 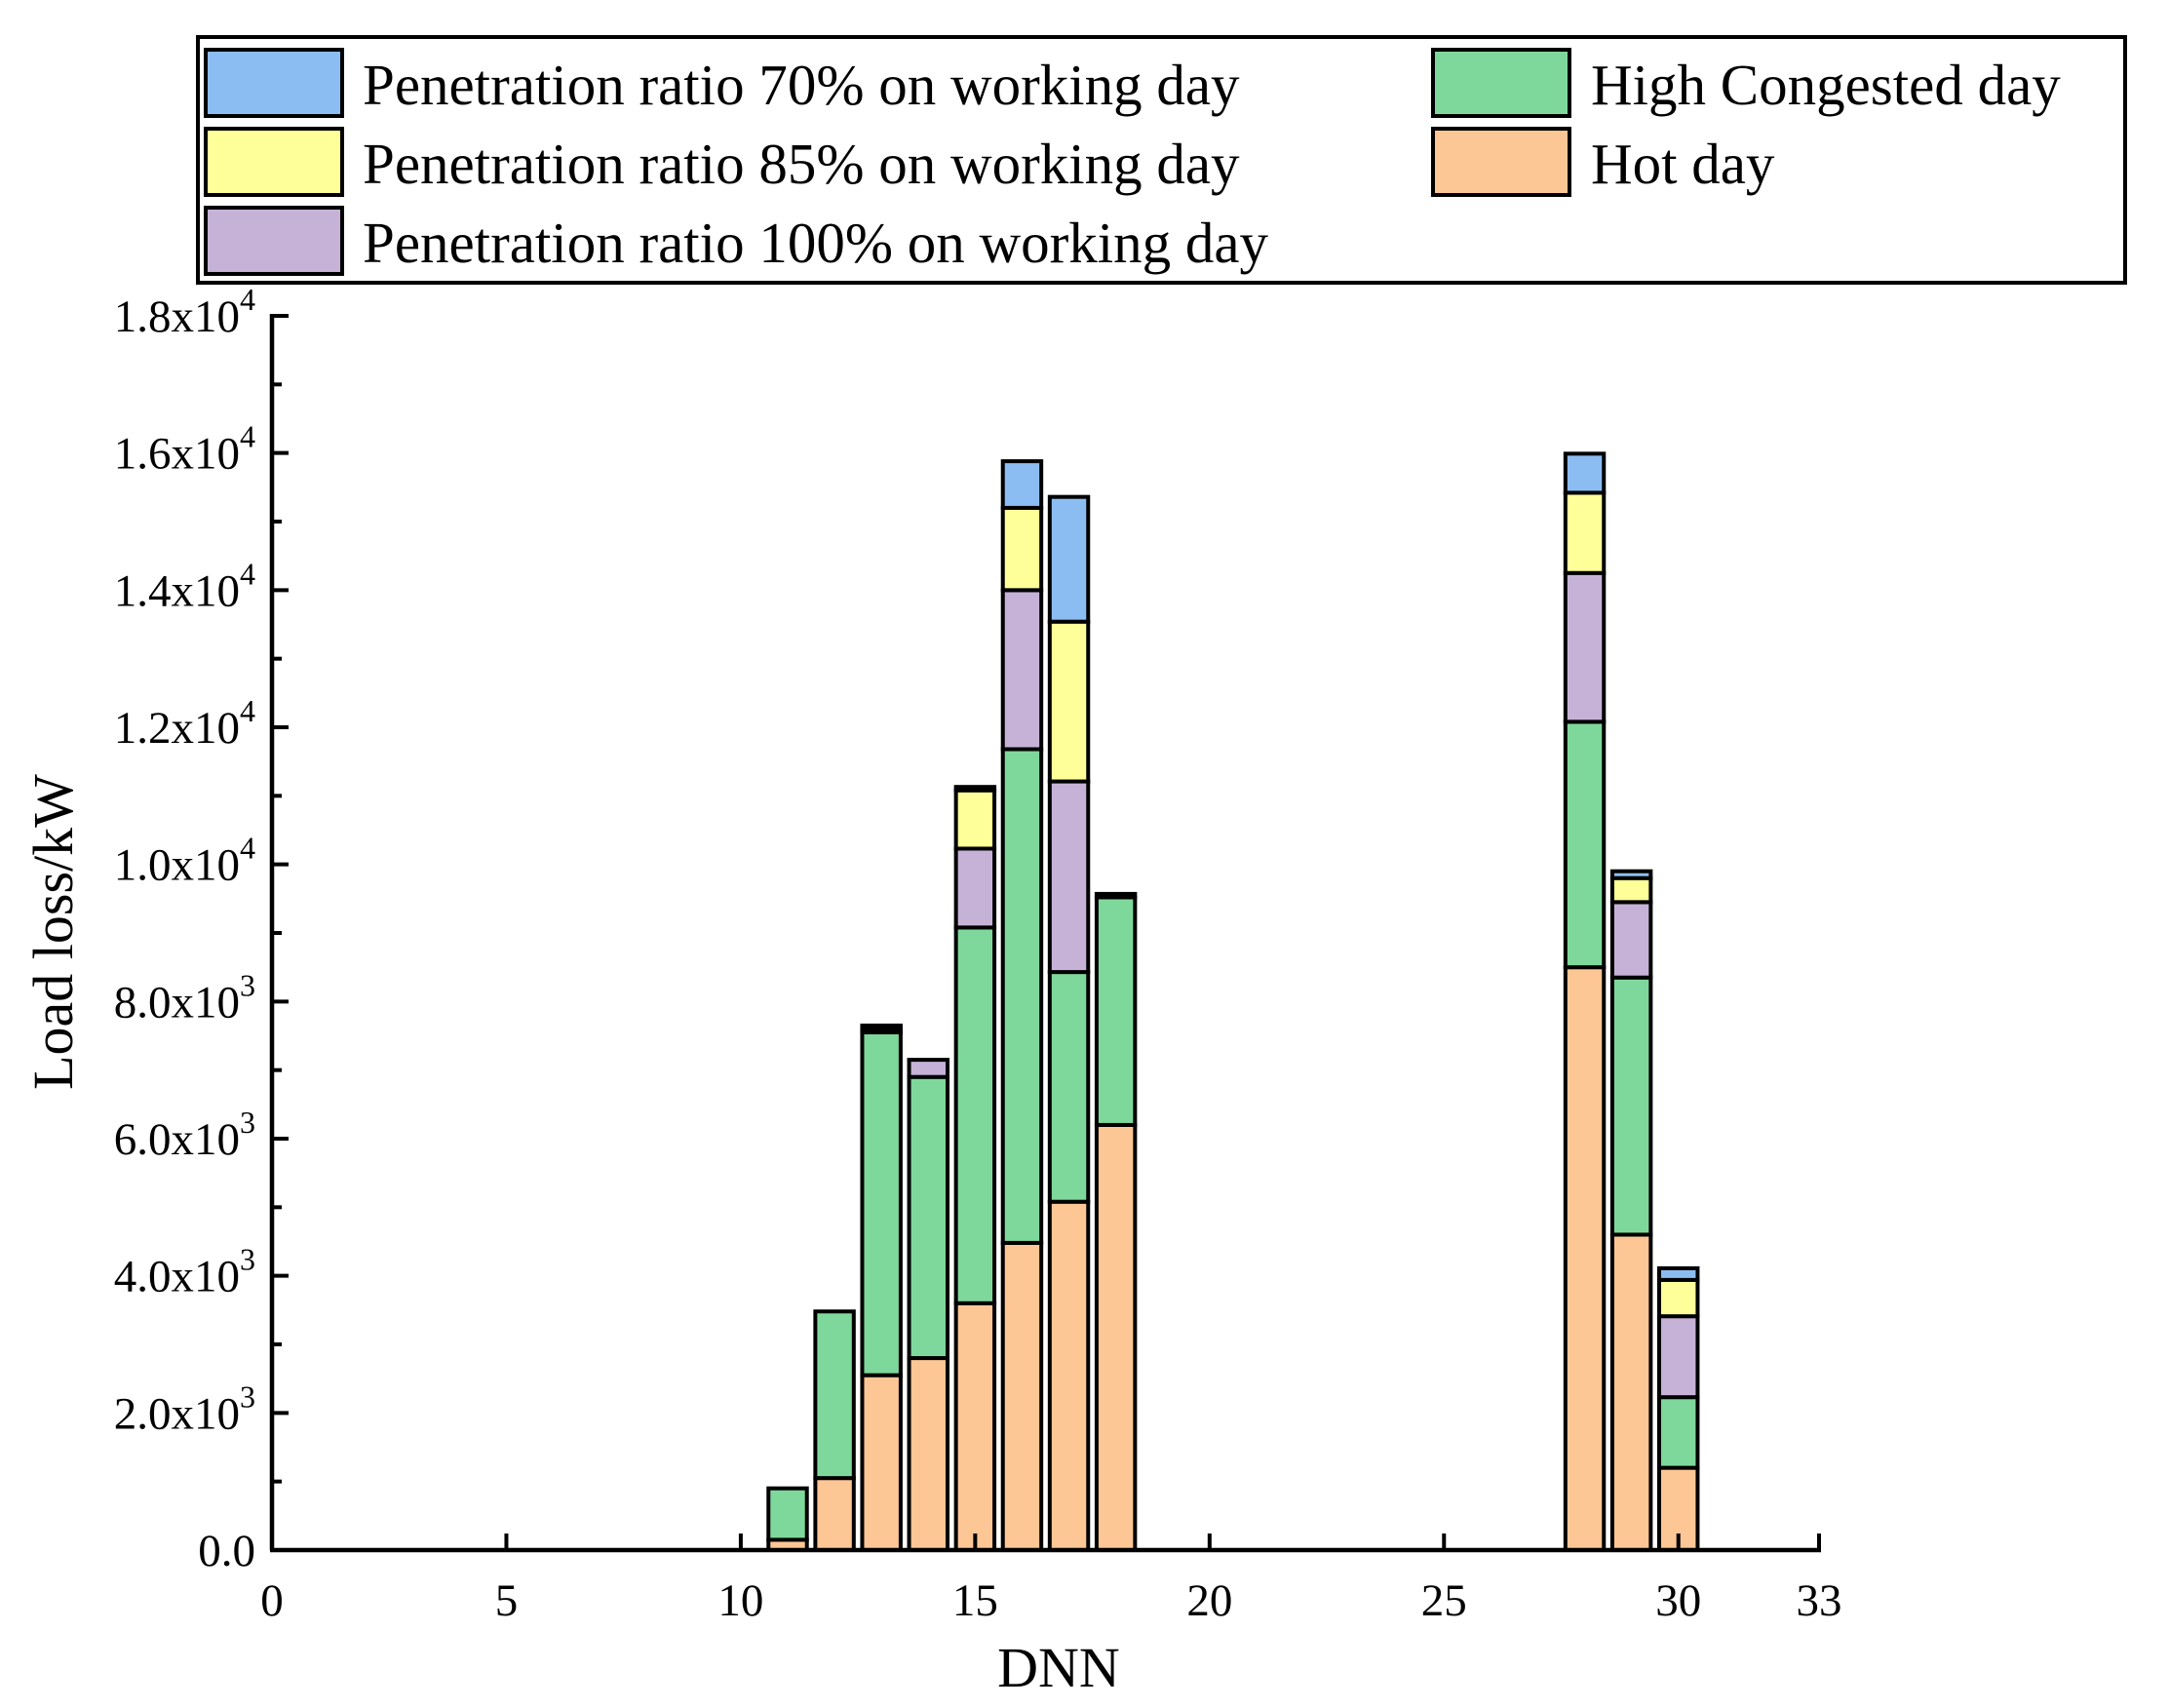 I want to click on bar-segment-dnn29-s1, so click(x=1631, y=1106).